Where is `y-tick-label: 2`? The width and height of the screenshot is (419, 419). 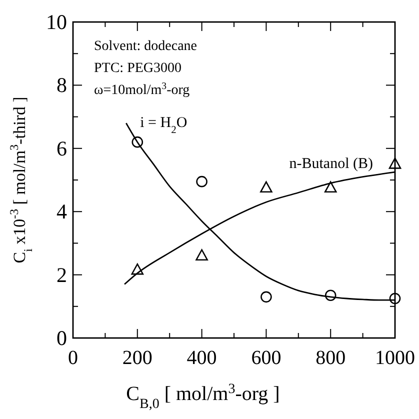
y-tick-label: 2 is located at coordinates (61, 274).